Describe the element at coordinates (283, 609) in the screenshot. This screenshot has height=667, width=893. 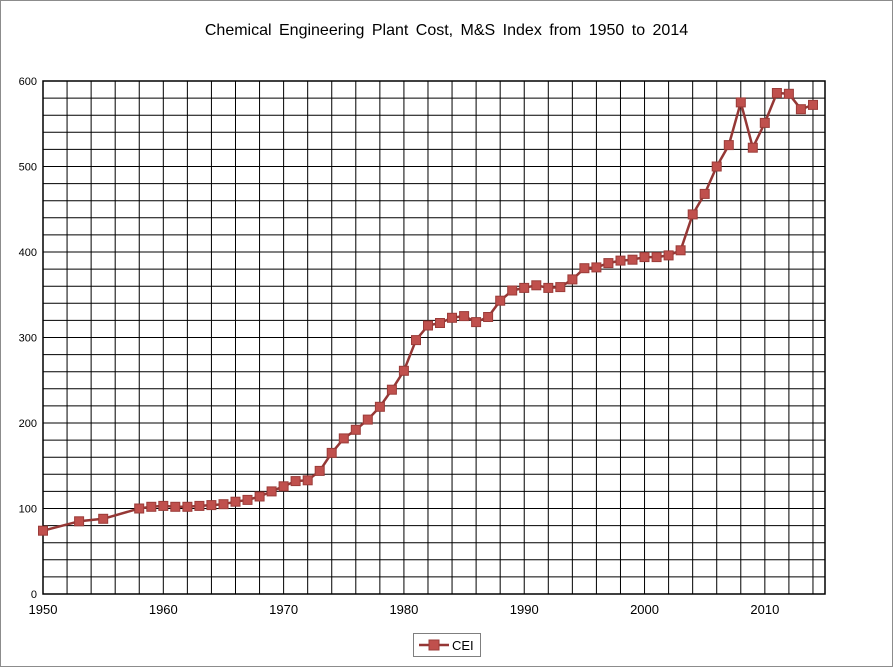
I see `x-tick-label: 1970` at that location.